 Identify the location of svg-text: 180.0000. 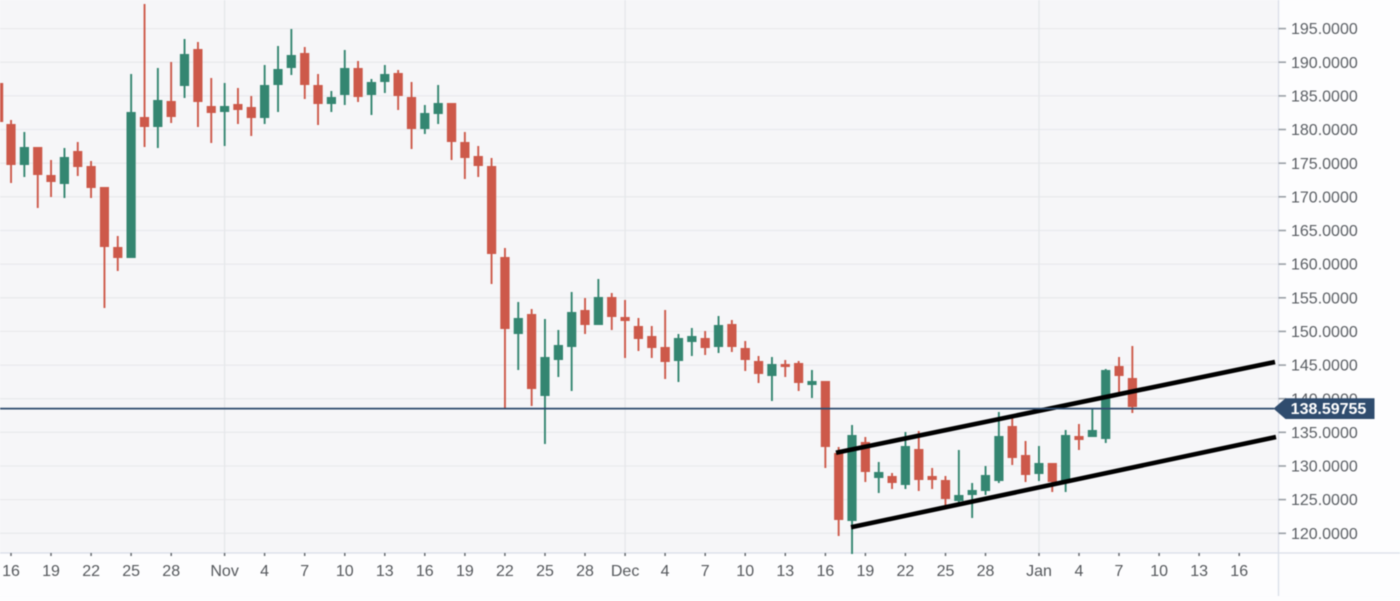
(1324, 130).